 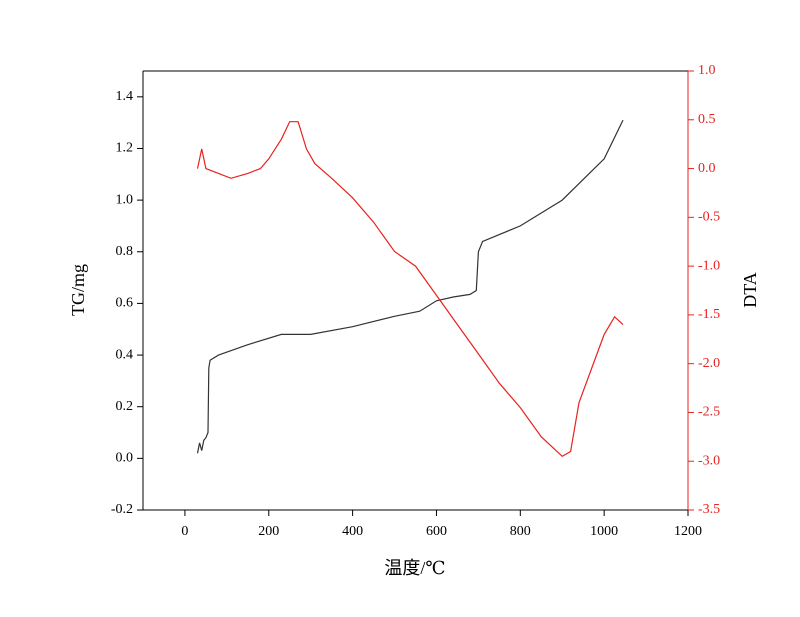 I want to click on x-tick-label: 200, so click(x=268, y=531).